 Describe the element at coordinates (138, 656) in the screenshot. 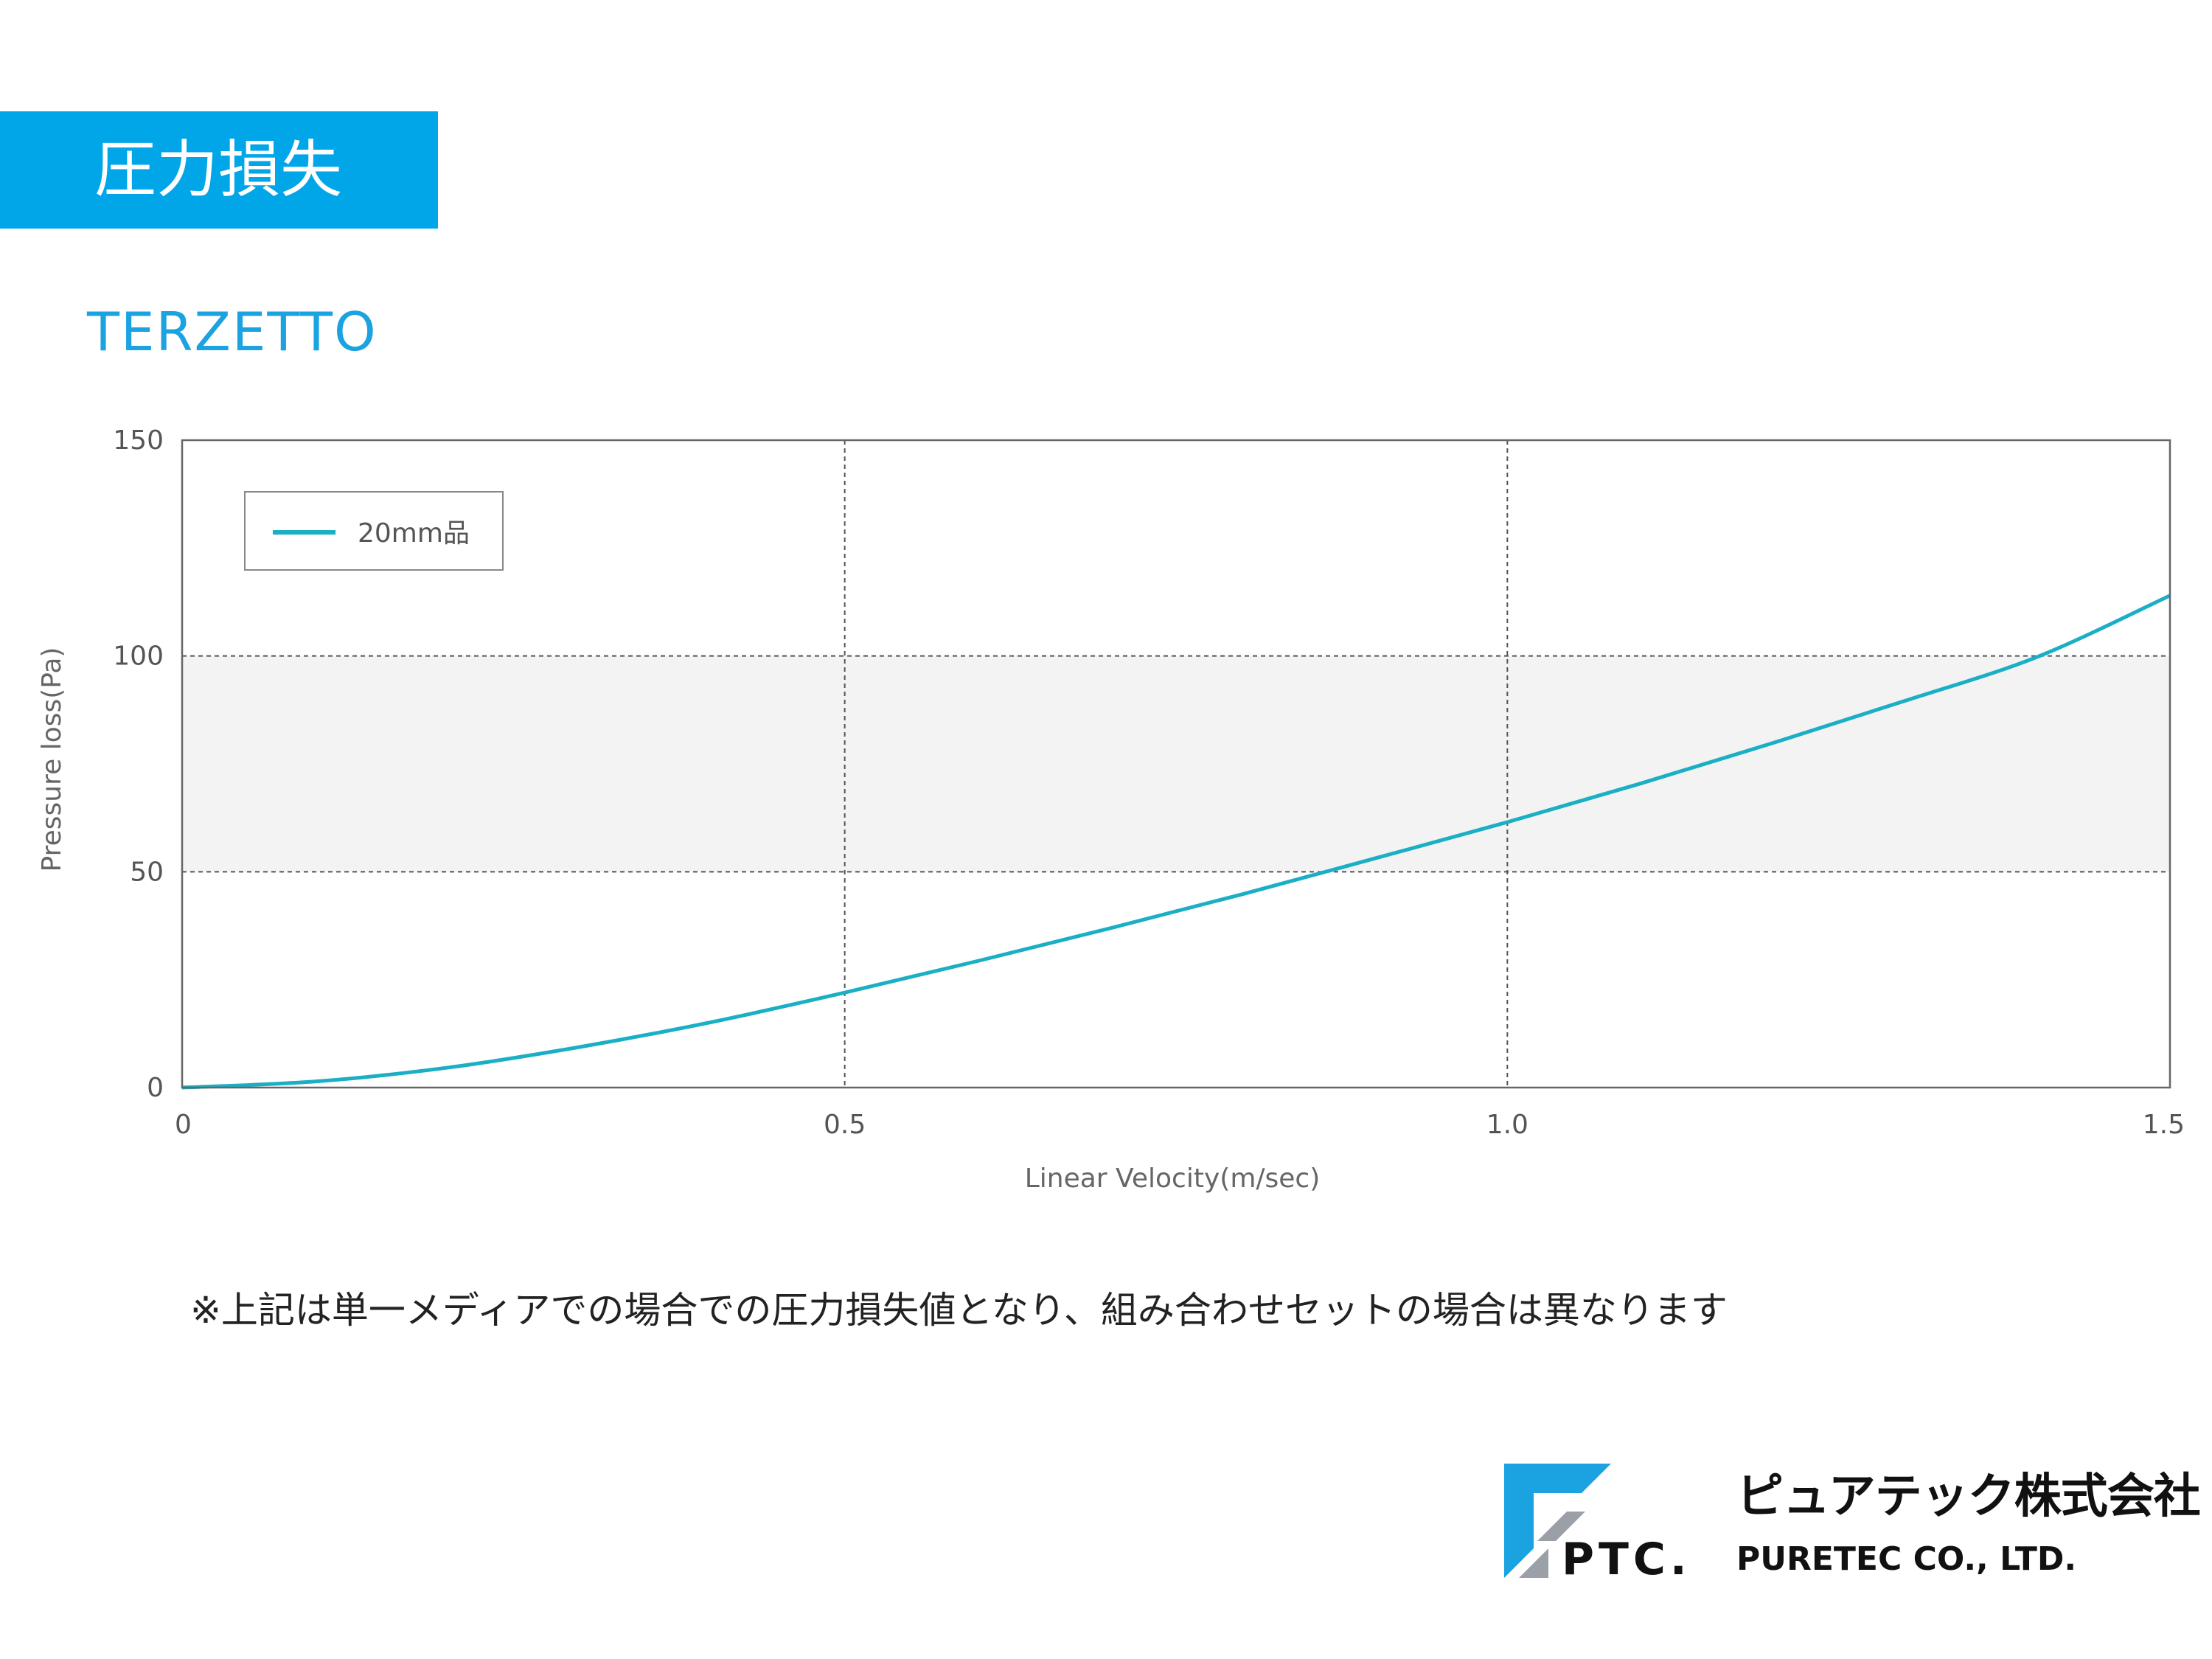

I see `y-tick-label: 100` at that location.